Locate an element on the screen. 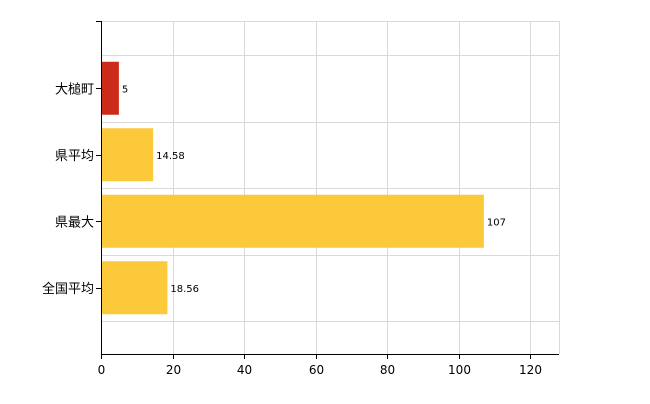 The image size is (650, 404). x-tick-label: 0 is located at coordinates (102, 370).